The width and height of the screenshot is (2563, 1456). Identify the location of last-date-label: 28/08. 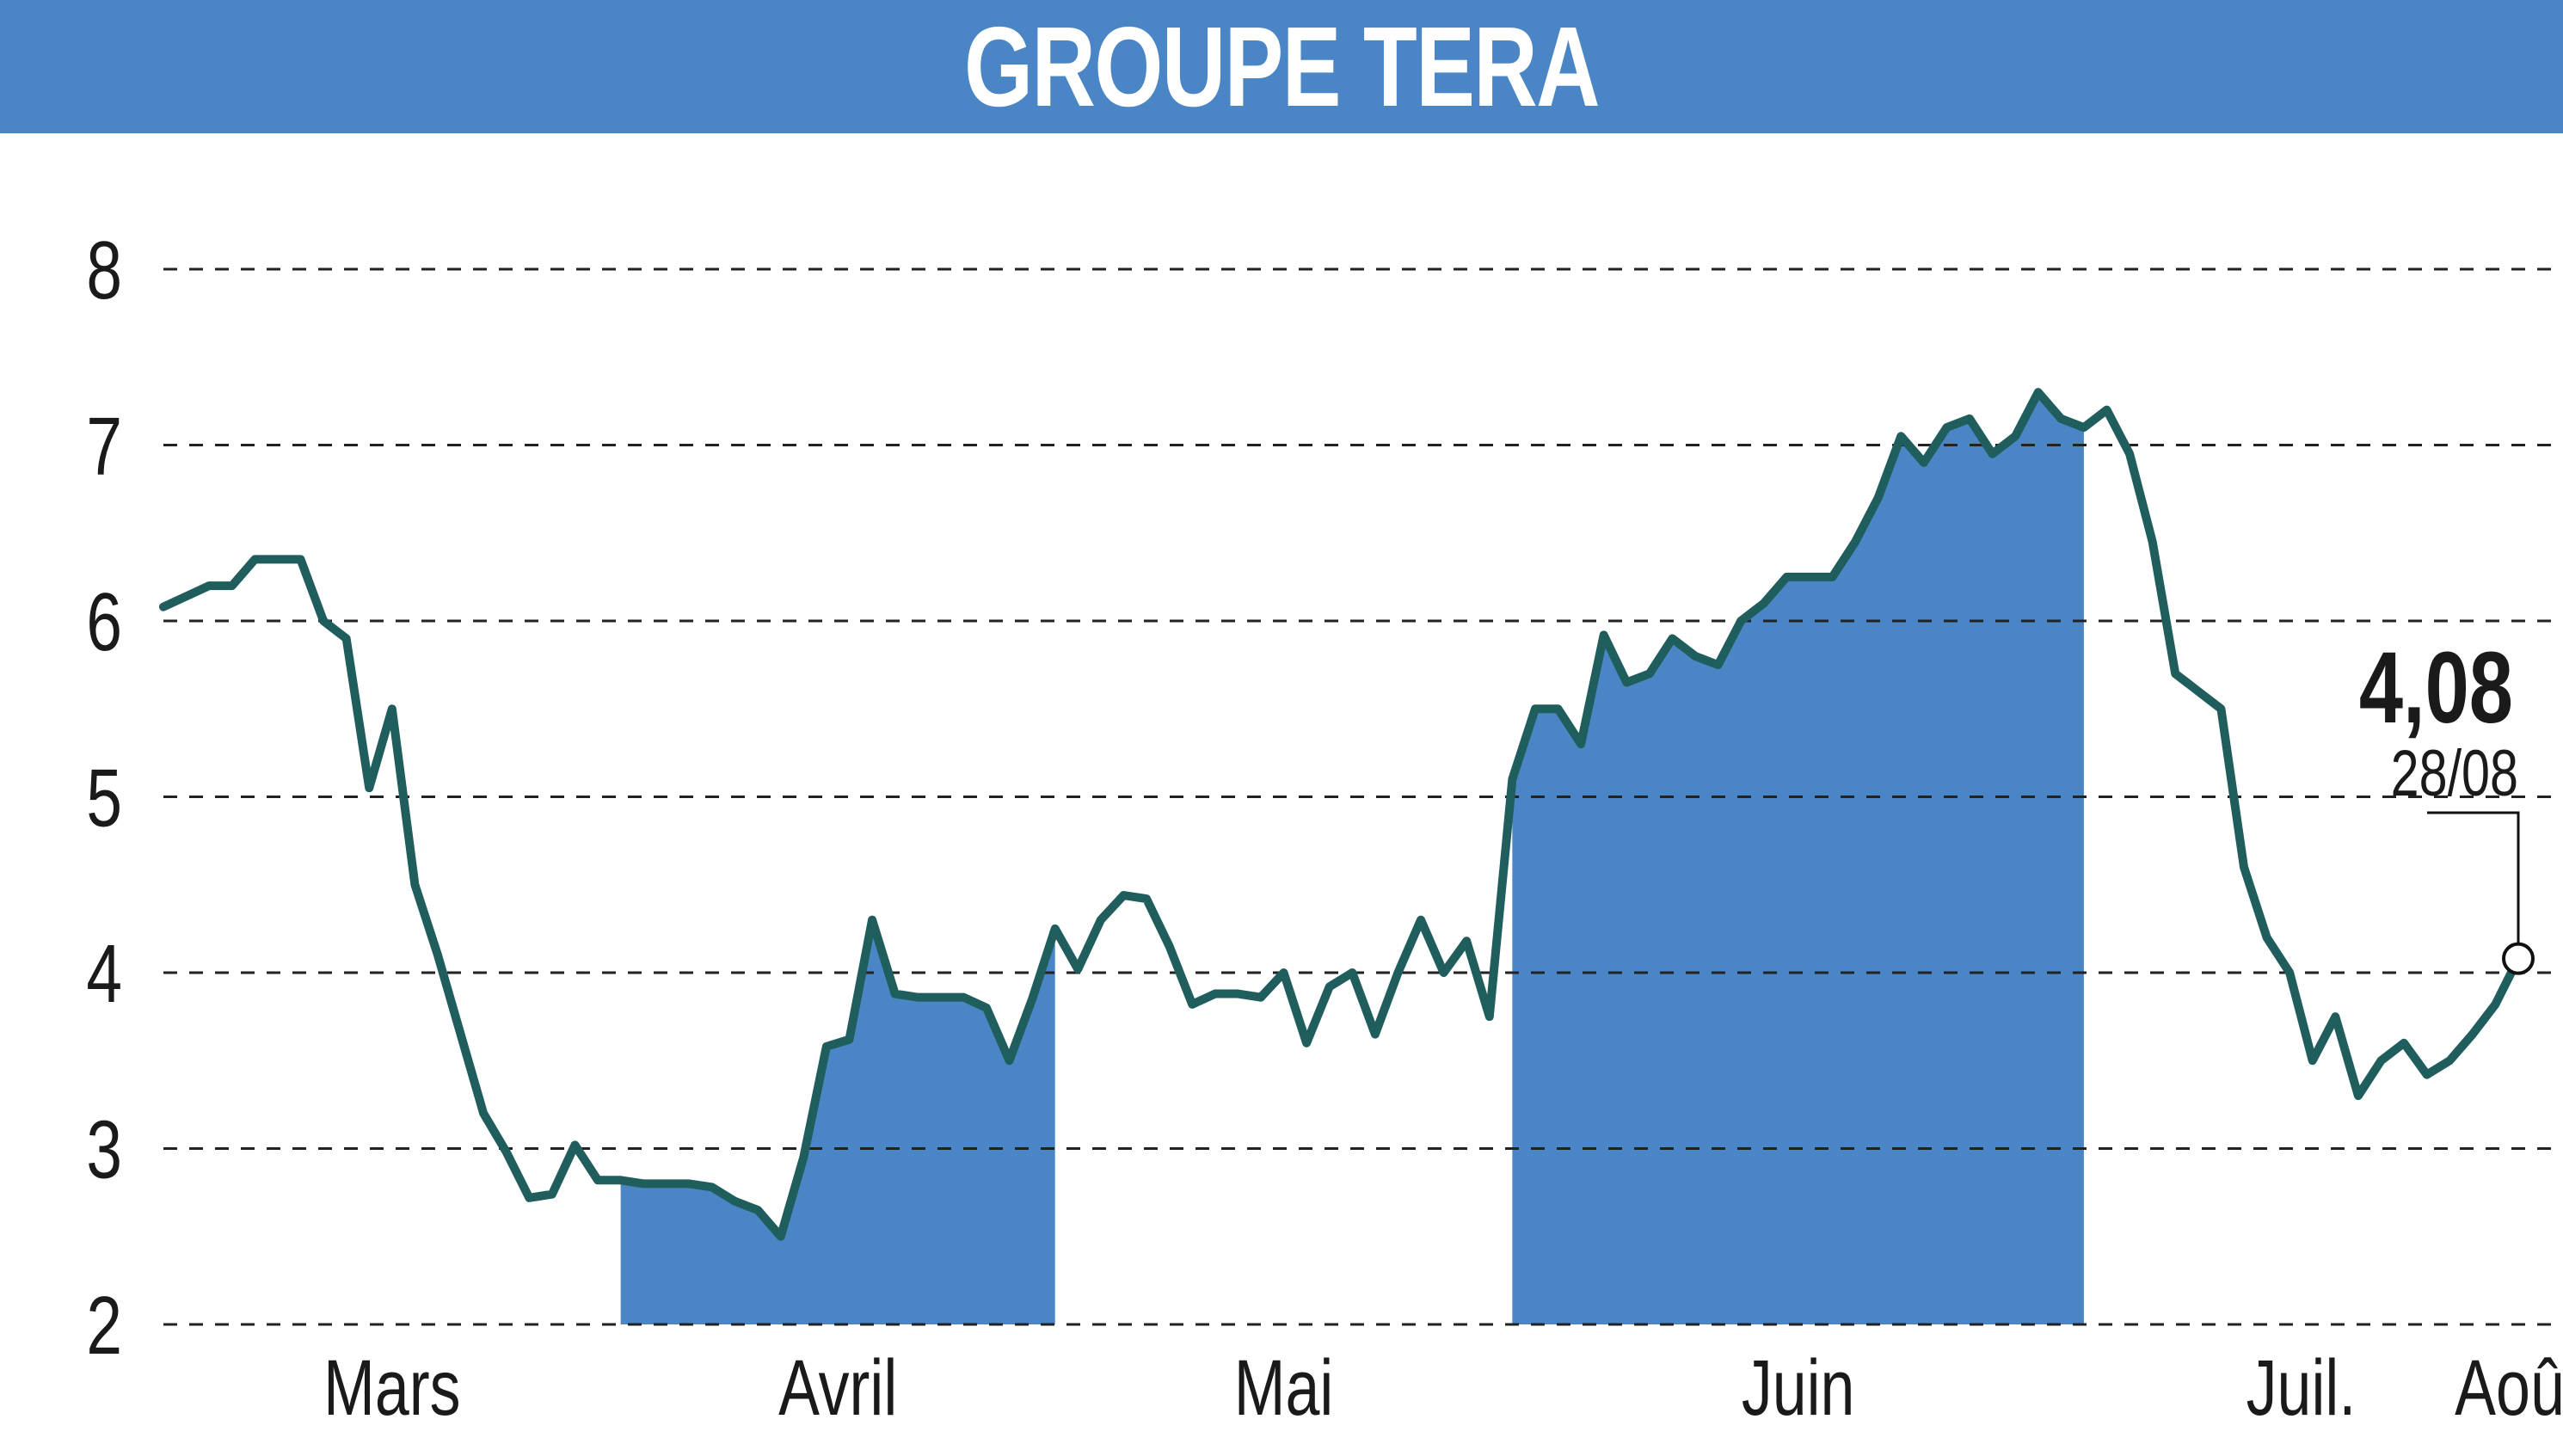
(2454, 774).